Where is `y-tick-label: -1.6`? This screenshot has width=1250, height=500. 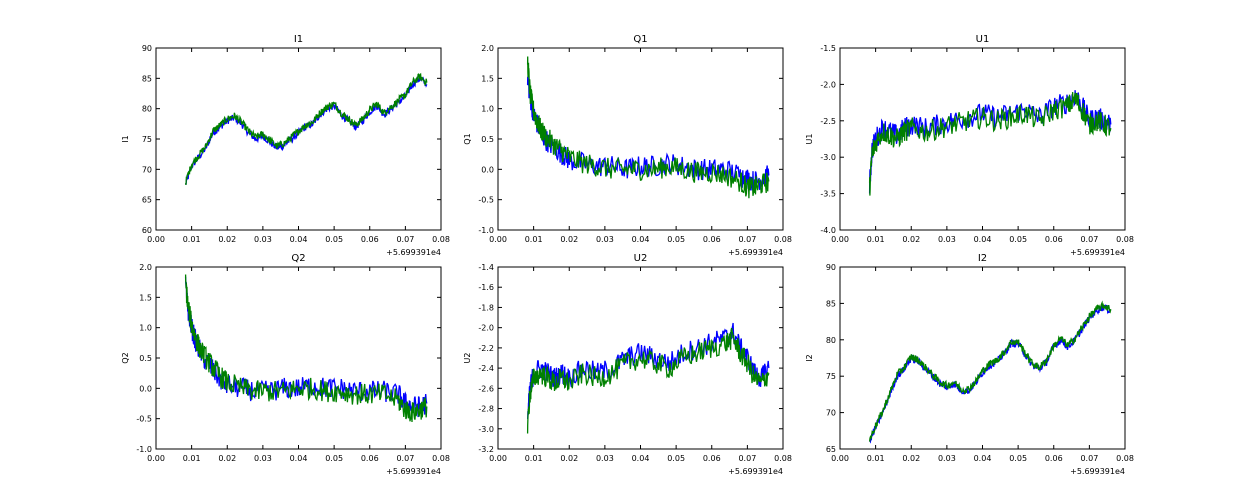 y-tick-label: -1.6 is located at coordinates (486, 287).